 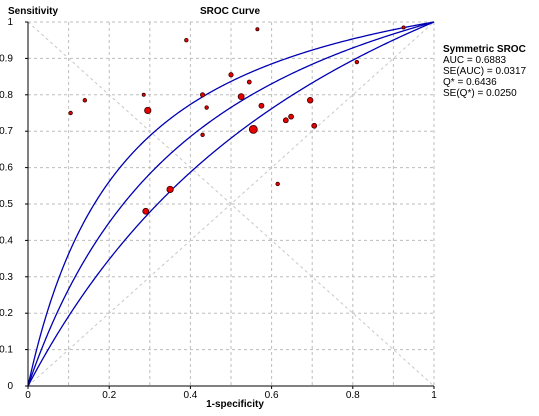 I want to click on y-tick-label: 0.9, so click(x=6, y=58).